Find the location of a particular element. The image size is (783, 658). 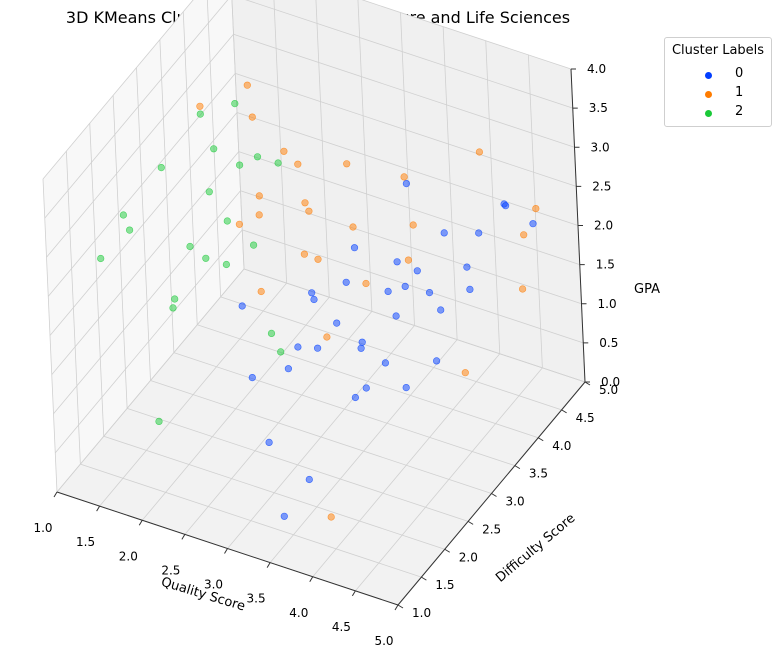

z-axis-label: GPA is located at coordinates (647, 289).